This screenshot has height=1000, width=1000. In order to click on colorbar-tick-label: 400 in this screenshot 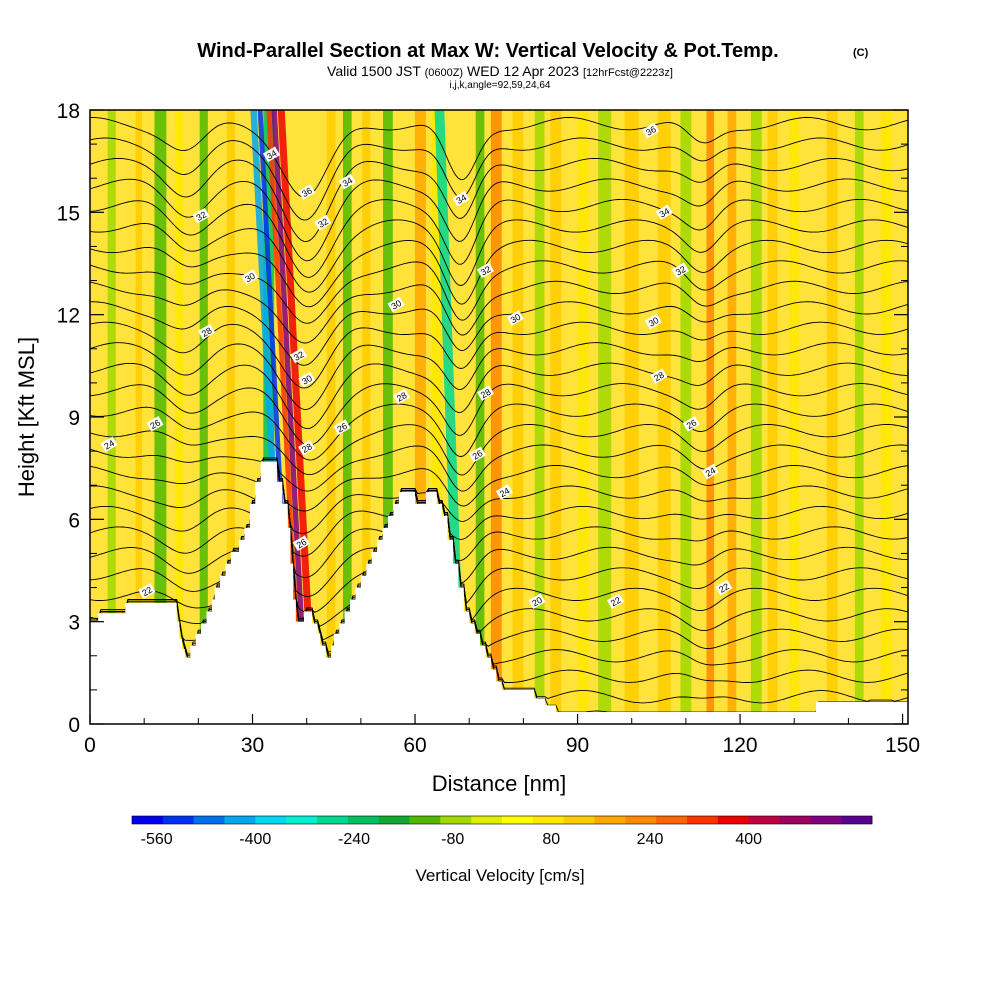, I will do `click(748, 839)`.